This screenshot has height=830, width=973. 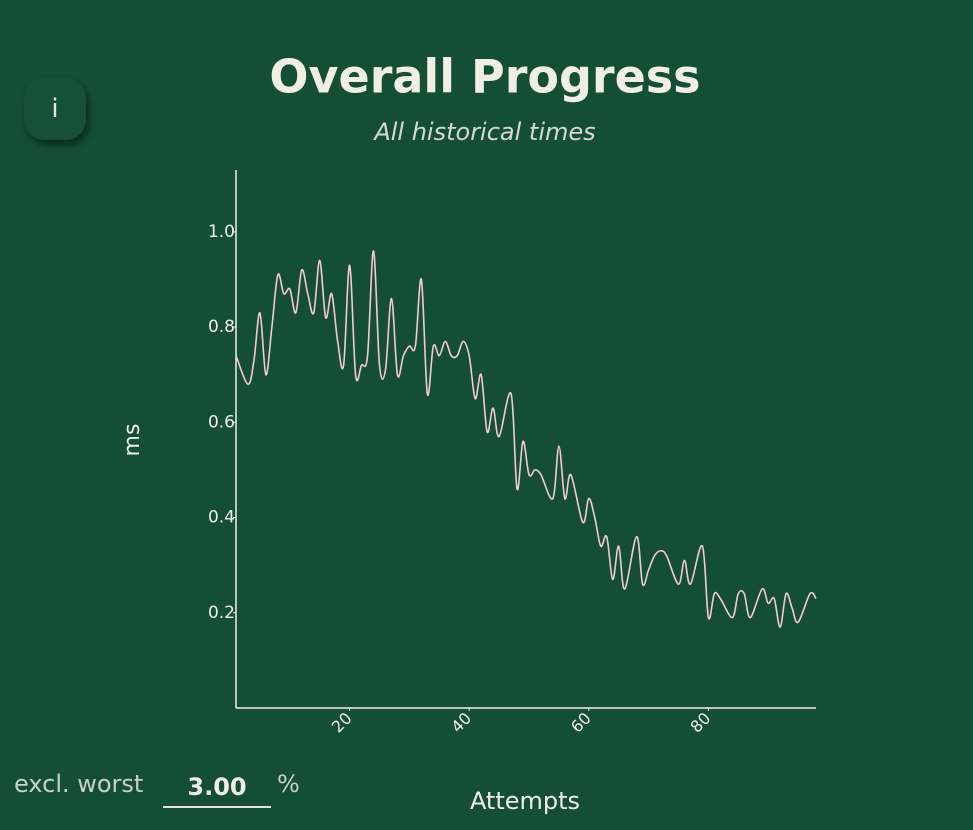 What do you see at coordinates (221, 232) in the screenshot?
I see `y-tick-label: 1.0` at bounding box center [221, 232].